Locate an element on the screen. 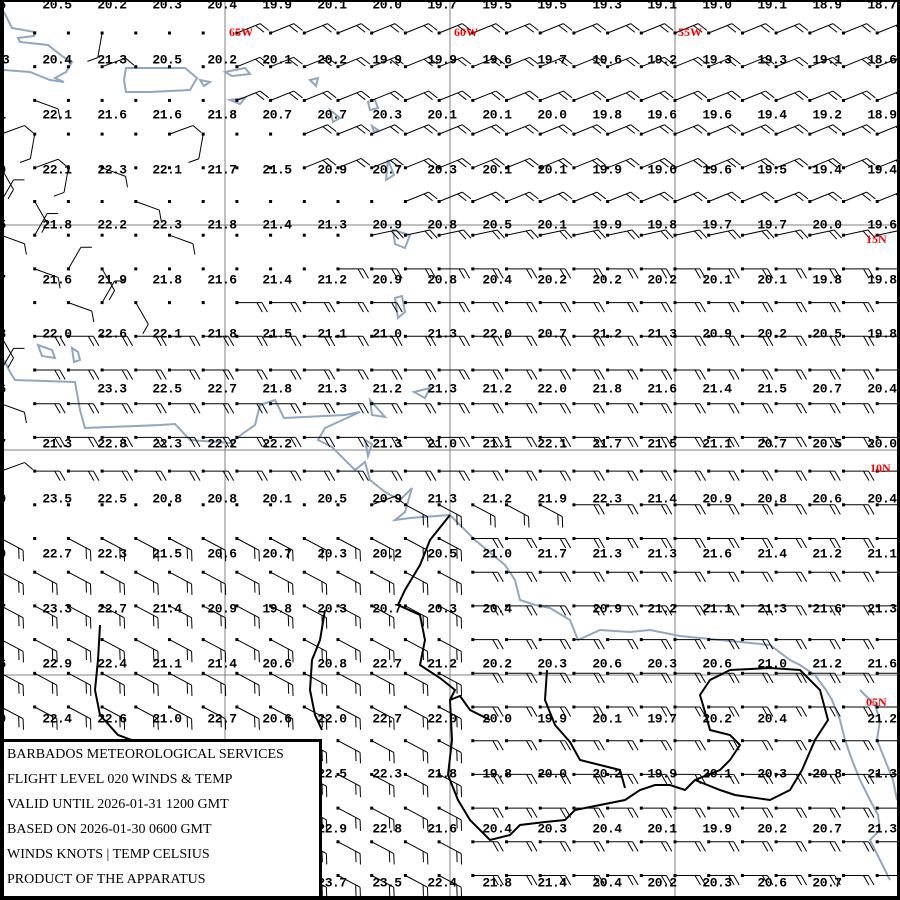 The height and width of the screenshot is (900, 900). longitude-label-55w: 55W is located at coordinates (690, 32).